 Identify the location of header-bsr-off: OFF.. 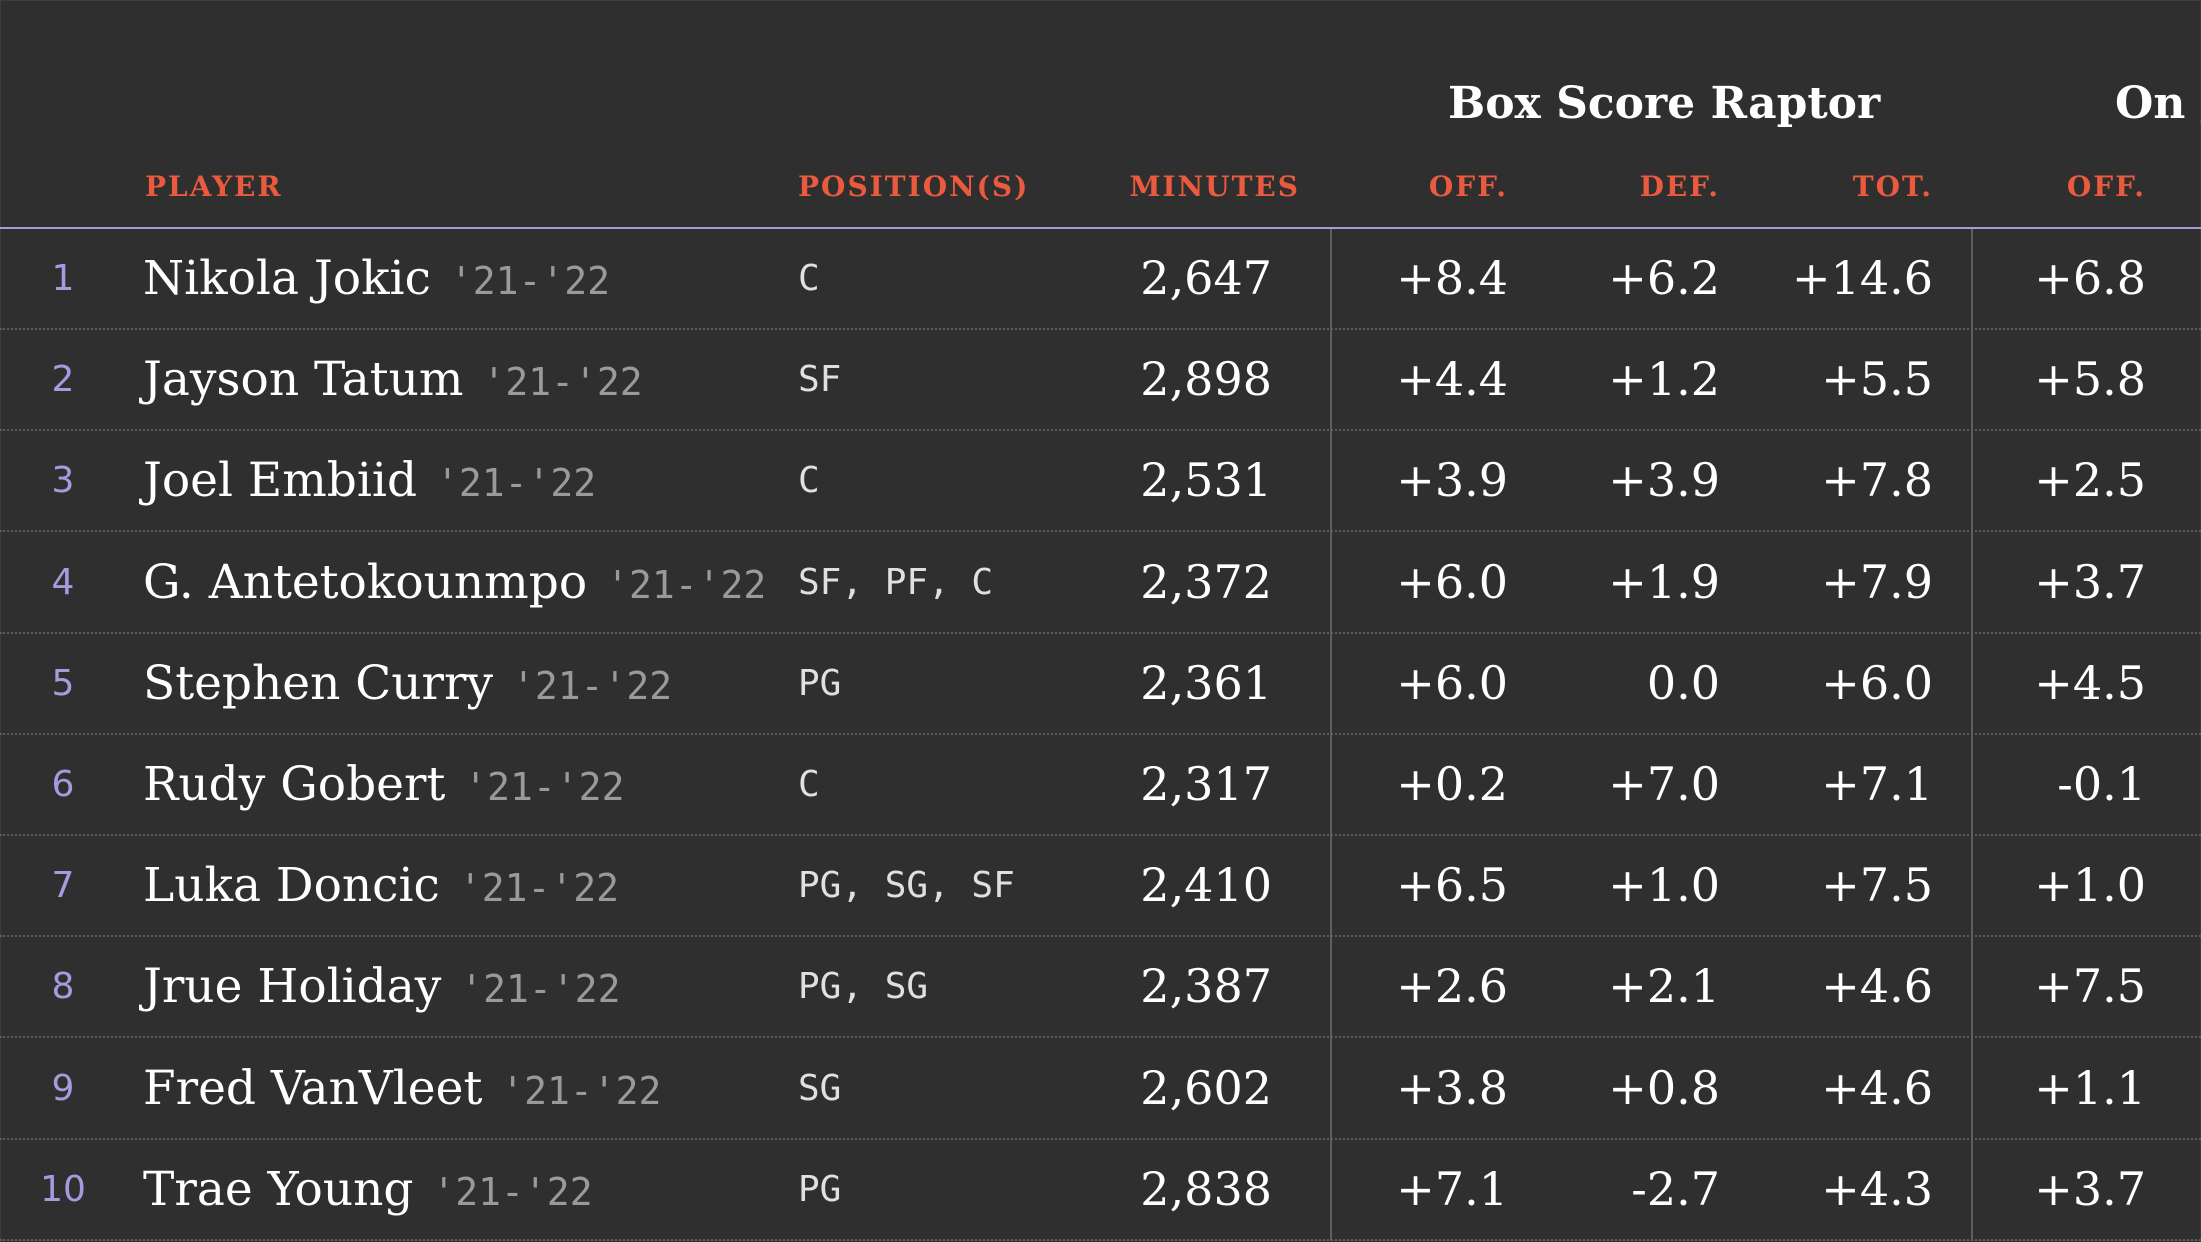
(1468, 186).